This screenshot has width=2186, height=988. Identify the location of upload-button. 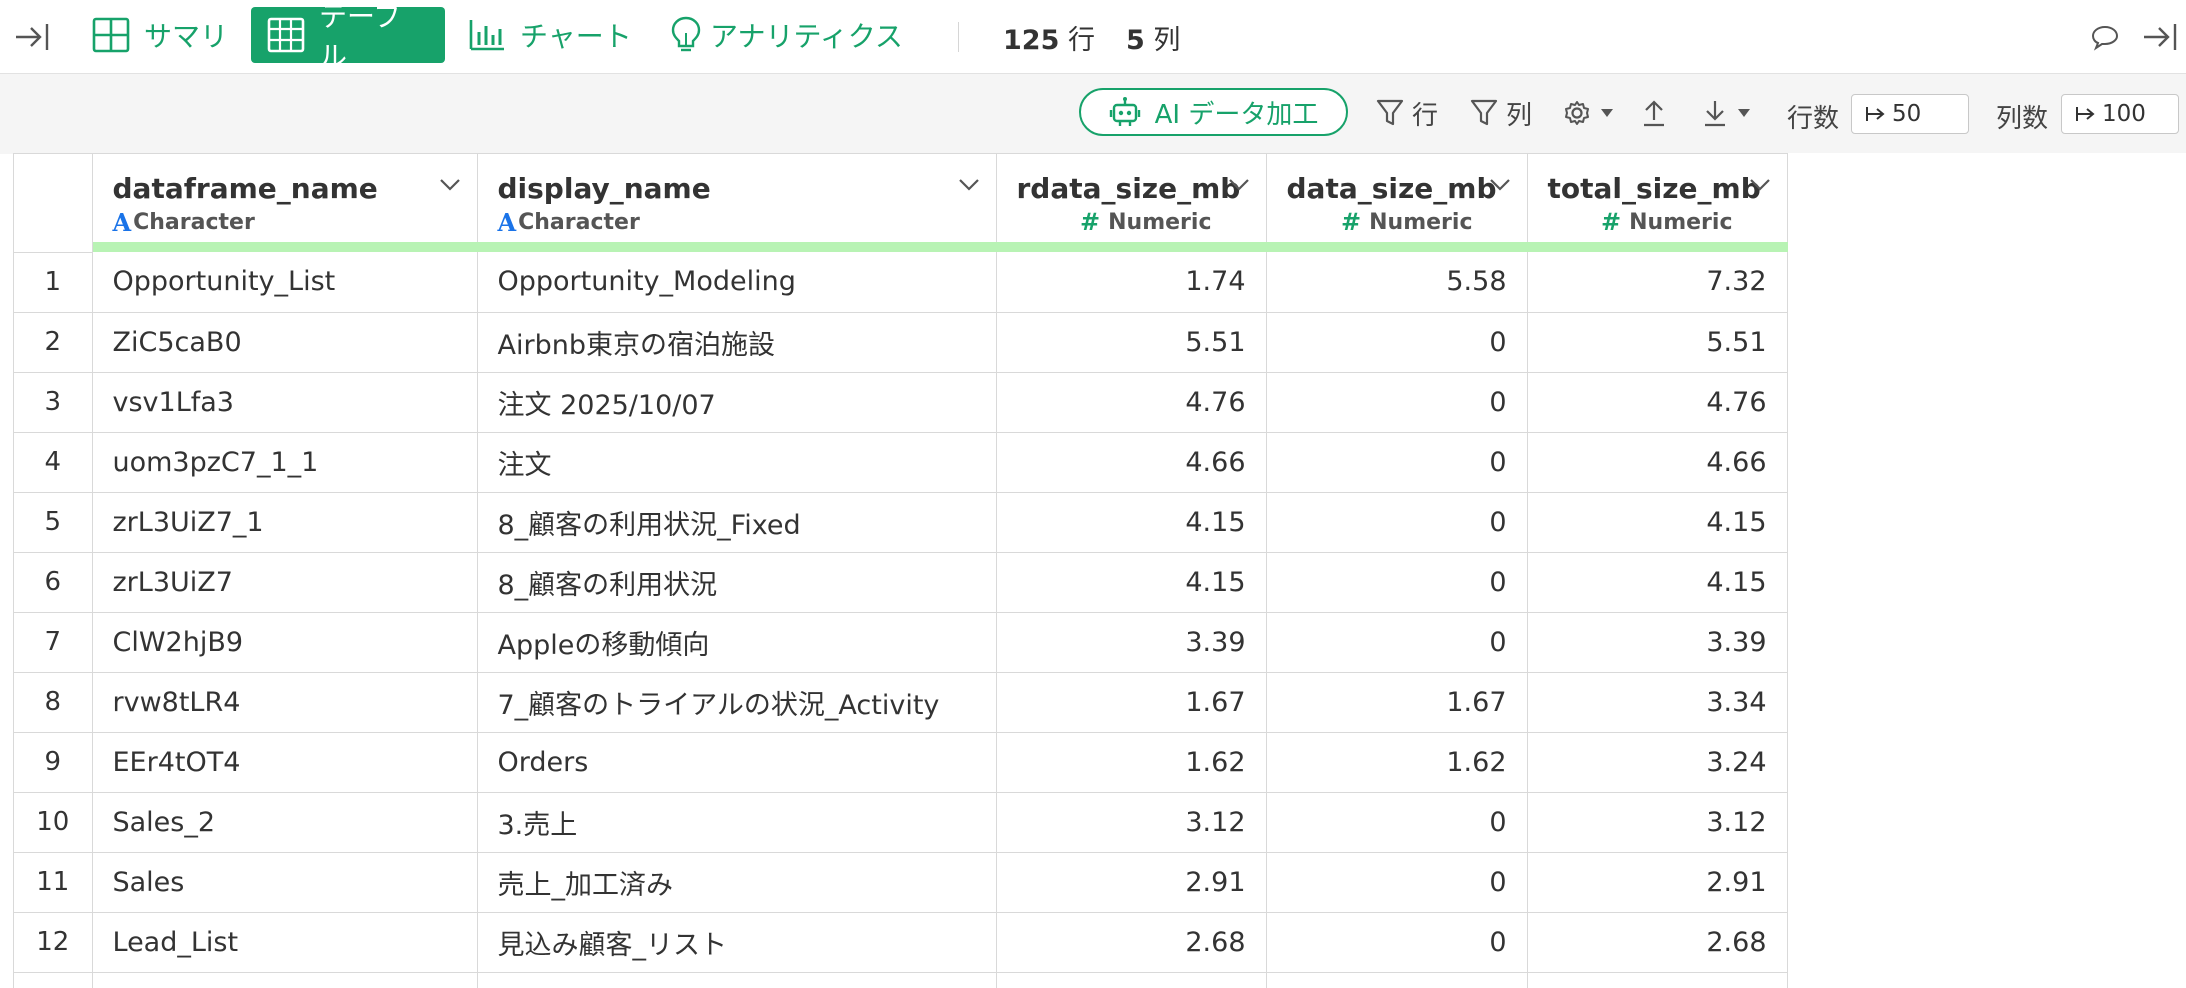
(1658, 113).